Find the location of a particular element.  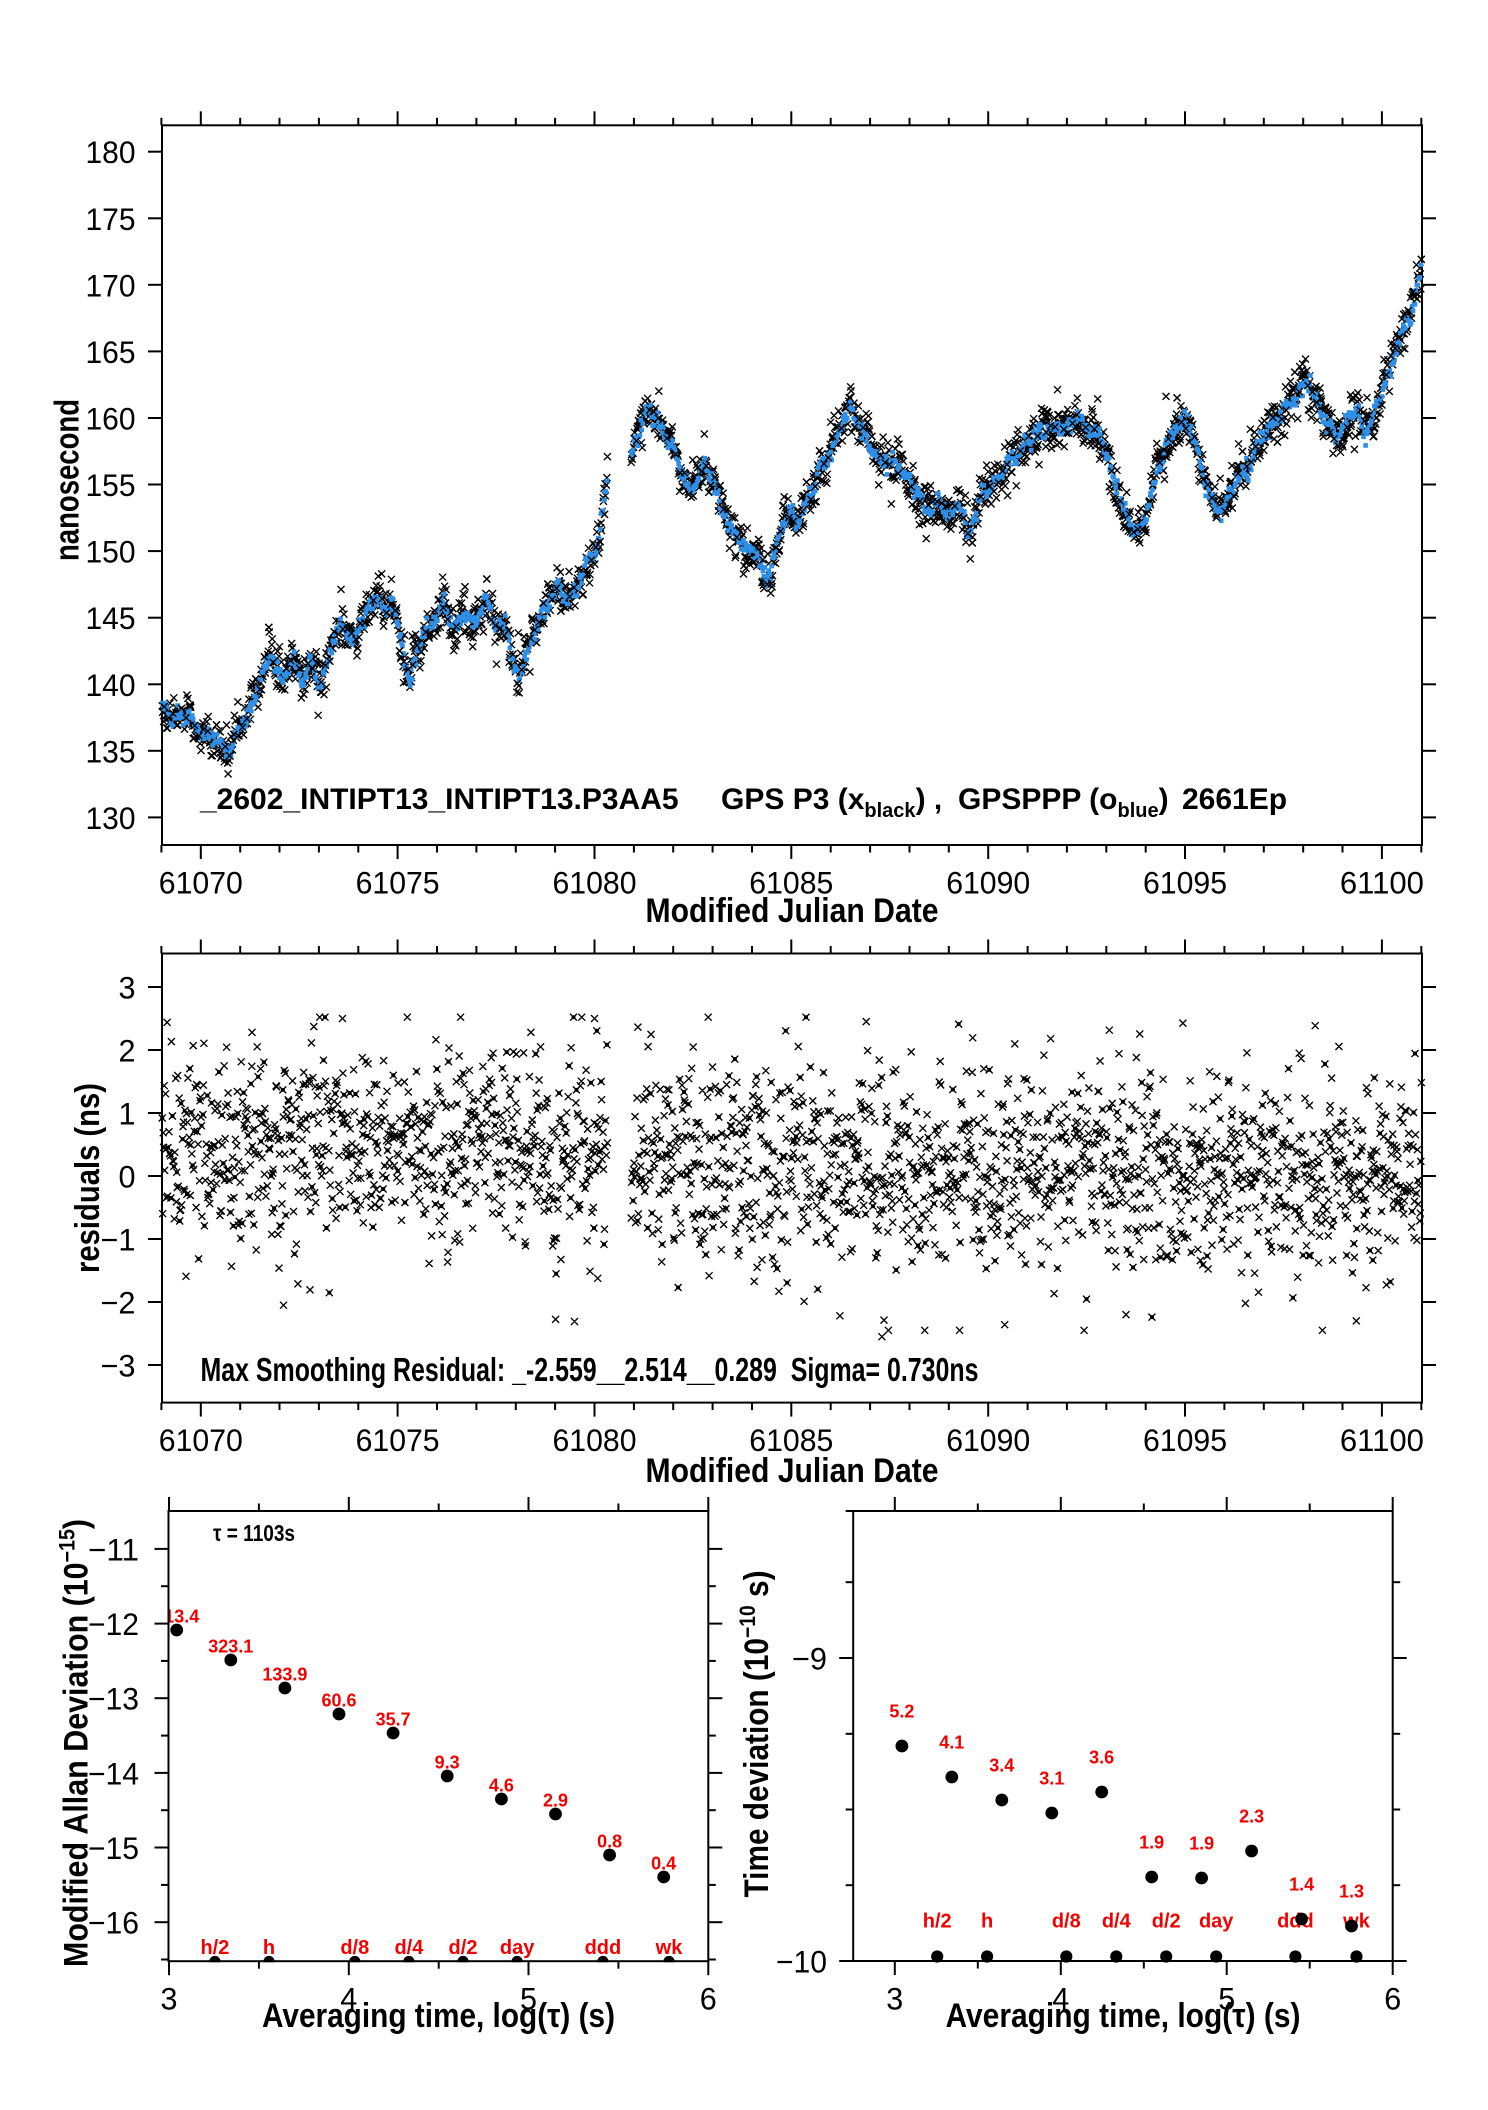

svg-text: 155 is located at coordinates (111, 485).